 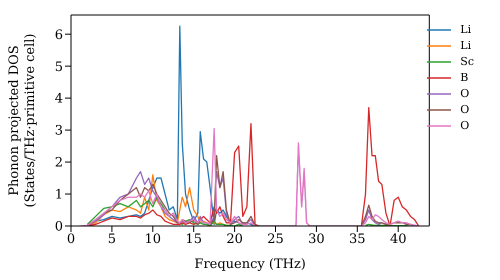 What do you see at coordinates (398, 240) in the screenshot?
I see `x-tick-label: 40` at bounding box center [398, 240].